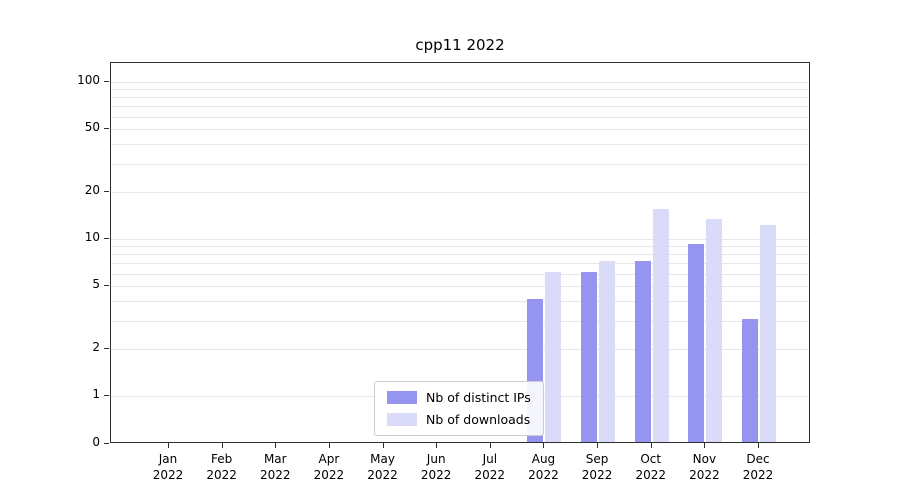  I want to click on y-tick-label-10: 10, so click(92, 237).